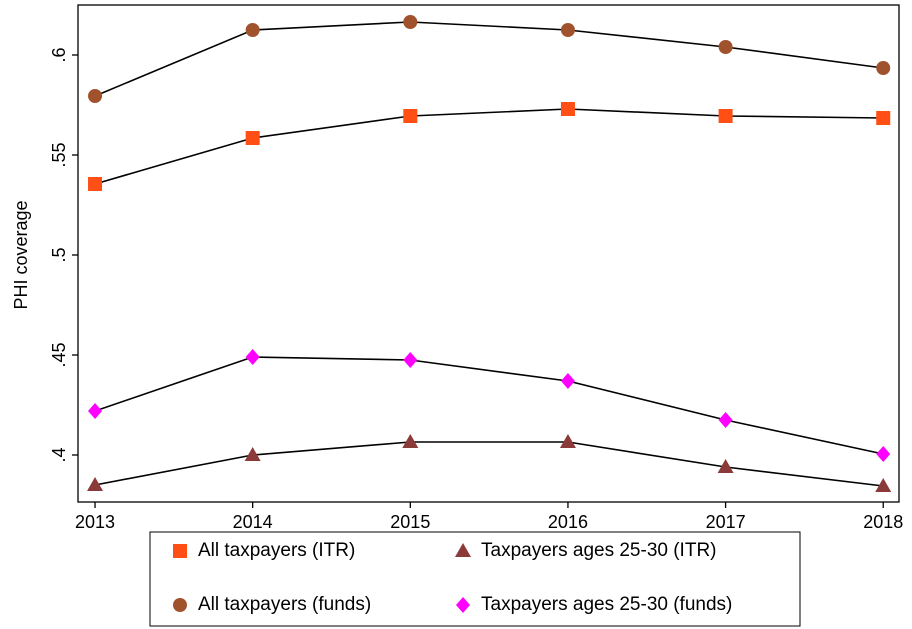 The width and height of the screenshot is (912, 629). What do you see at coordinates (59, 254) in the screenshot?
I see `y-tick-label: .5` at bounding box center [59, 254].